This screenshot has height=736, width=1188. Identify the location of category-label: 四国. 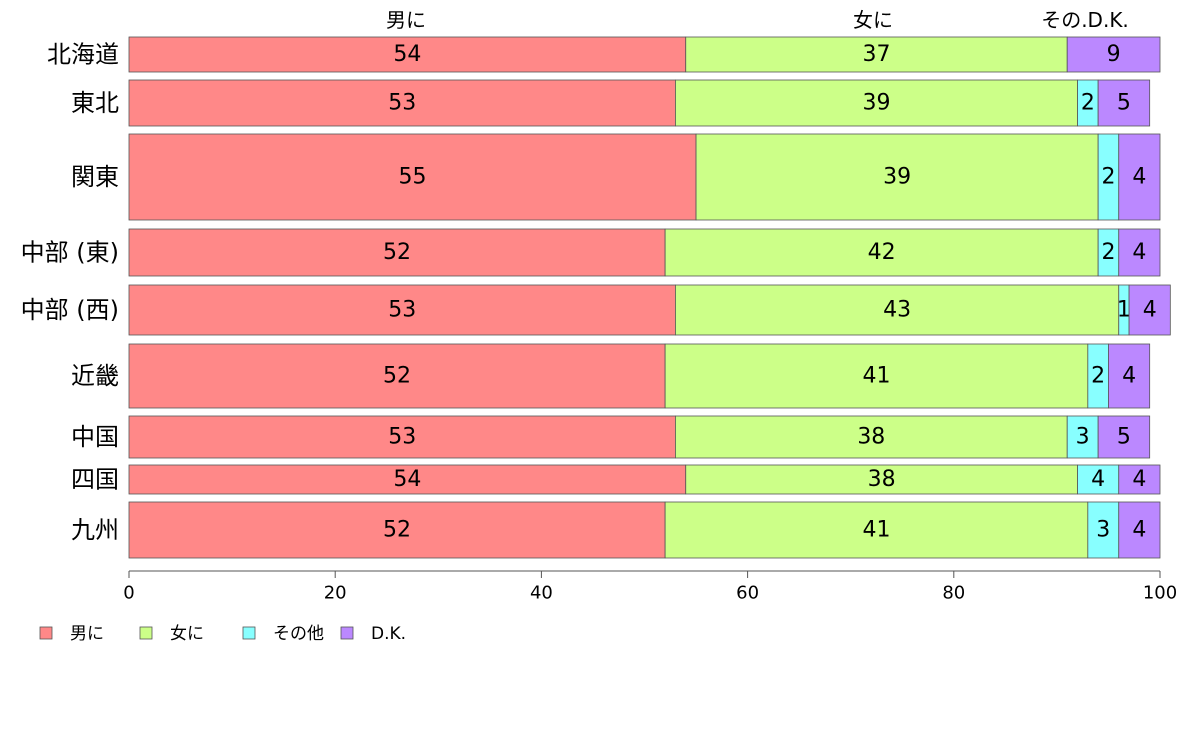
(95, 480).